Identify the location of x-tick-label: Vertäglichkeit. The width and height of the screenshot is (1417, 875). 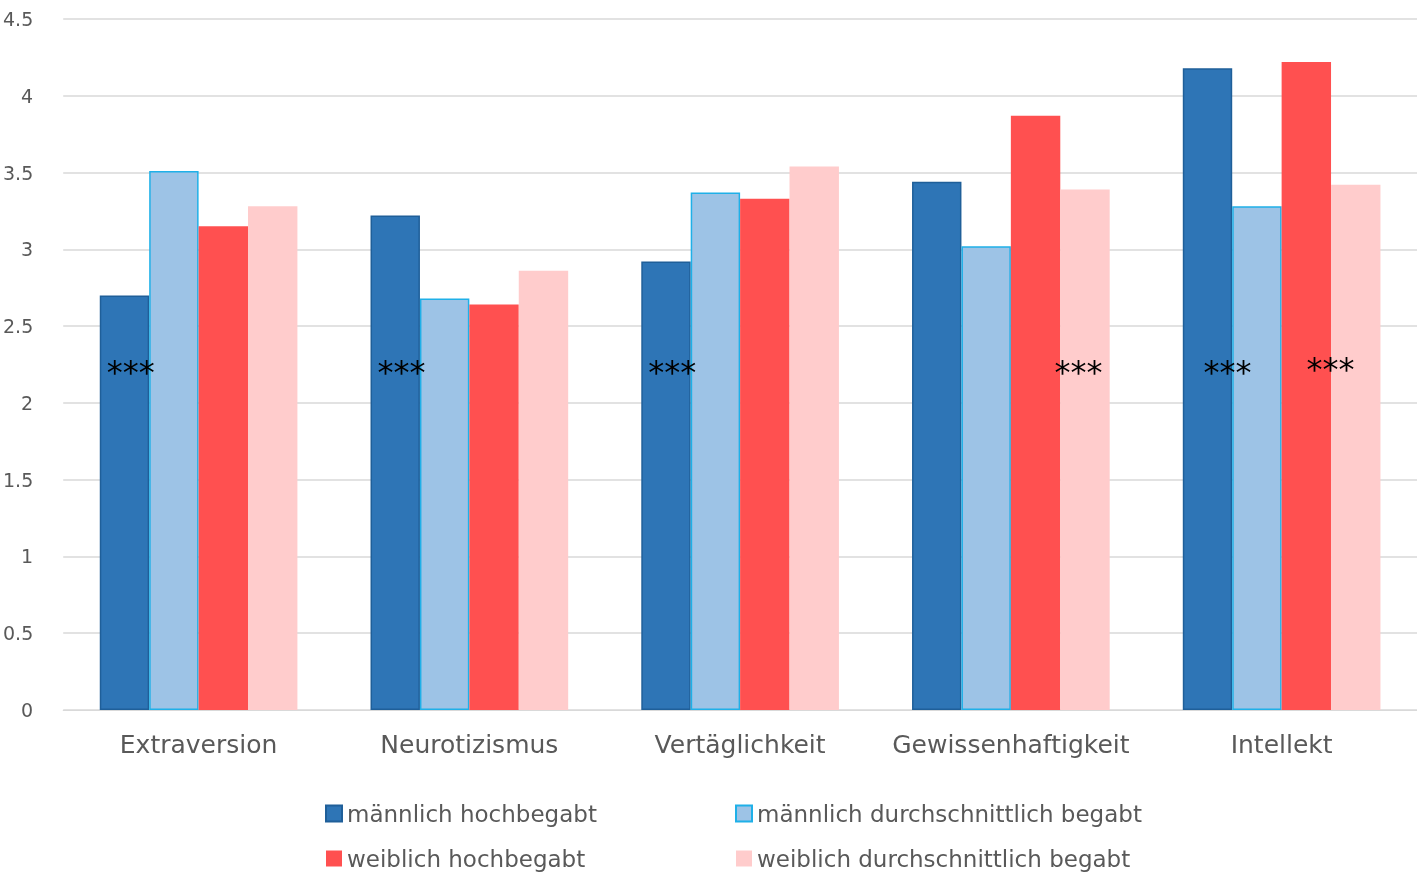
(740, 744).